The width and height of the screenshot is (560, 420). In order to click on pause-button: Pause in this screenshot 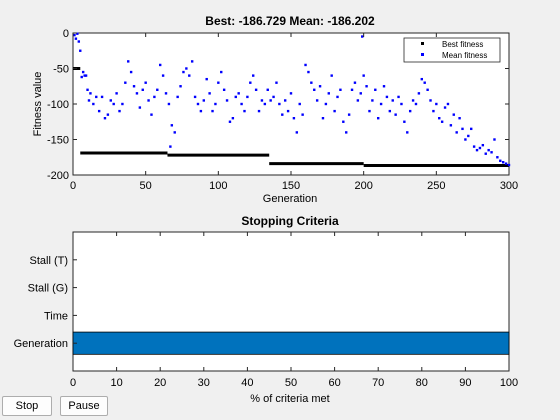, I will do `click(84, 406)`.